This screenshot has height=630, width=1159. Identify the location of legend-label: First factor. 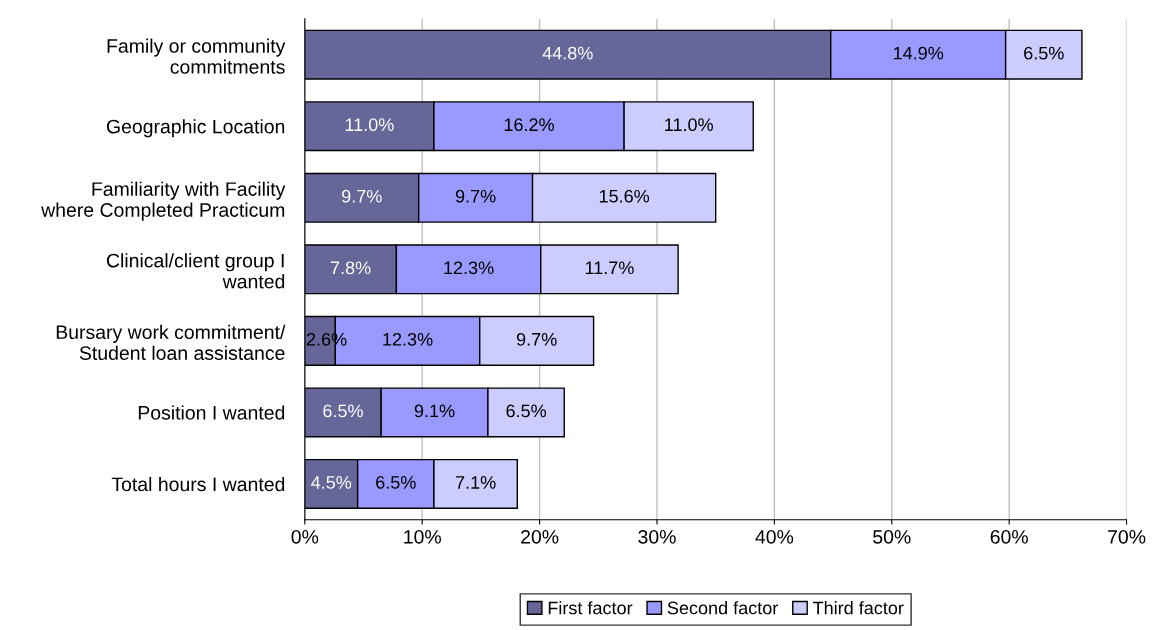
(590, 608).